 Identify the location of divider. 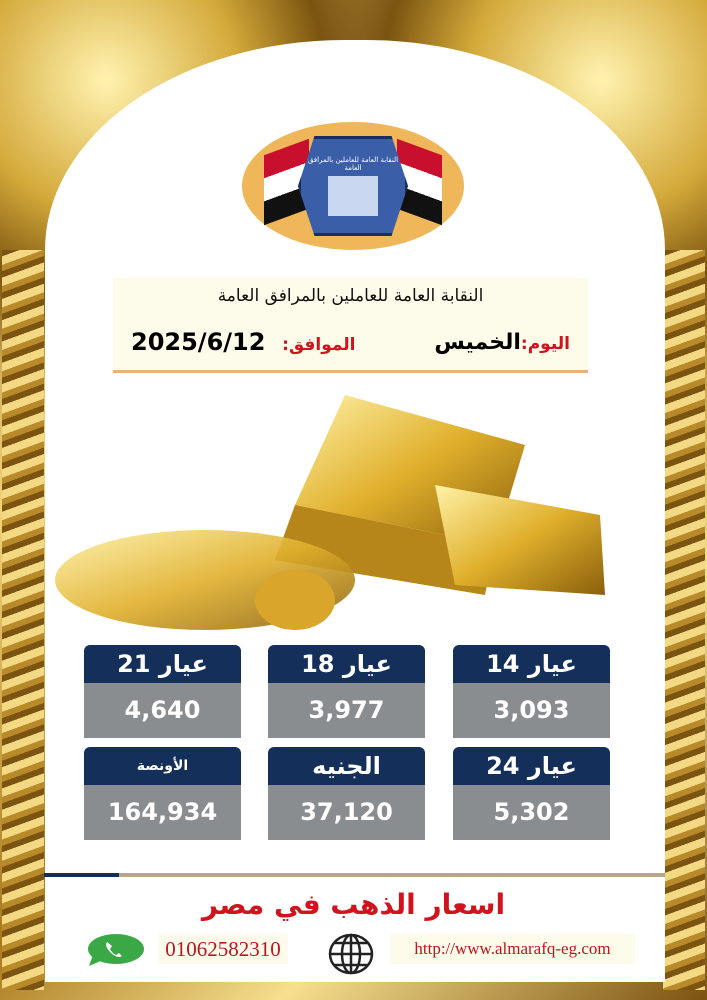
(354, 875).